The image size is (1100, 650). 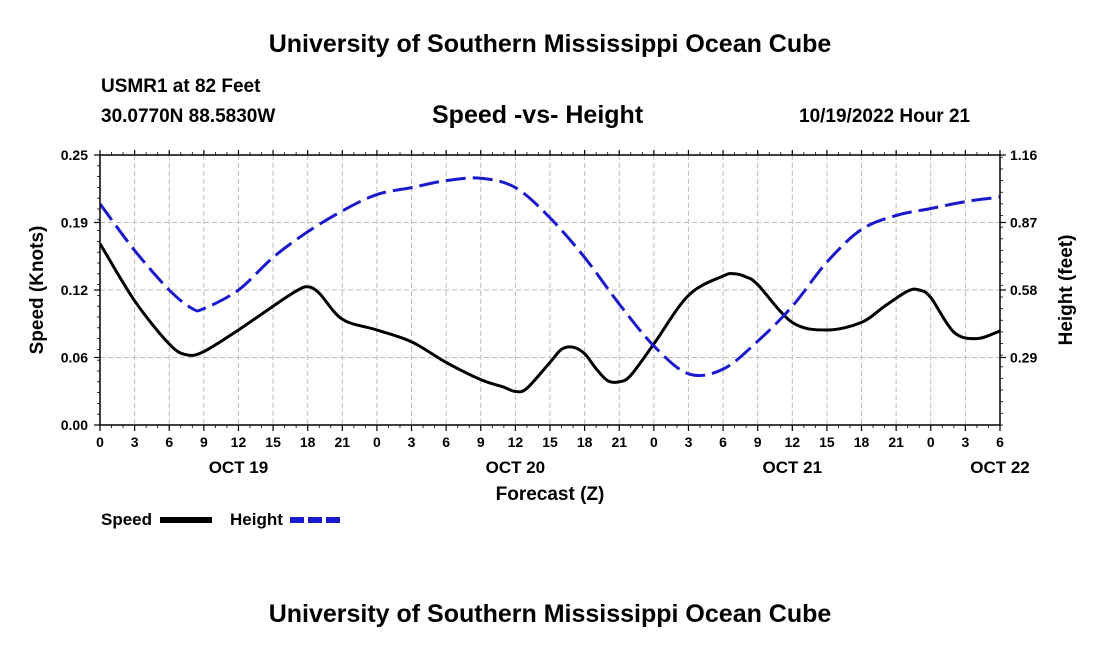 I want to click on date-label: OCT 22, so click(x=1000, y=467).